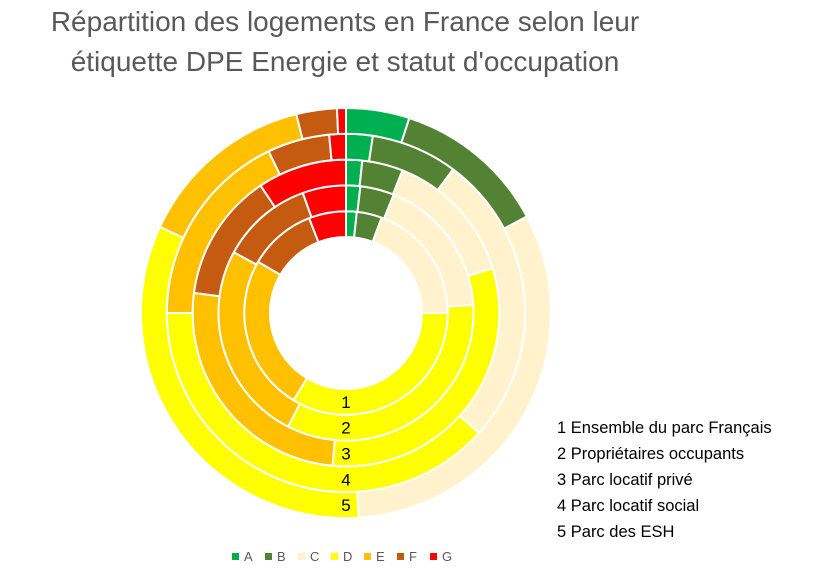 The height and width of the screenshot is (578, 825). What do you see at coordinates (345, 428) in the screenshot?
I see `ring-label: 2` at bounding box center [345, 428].